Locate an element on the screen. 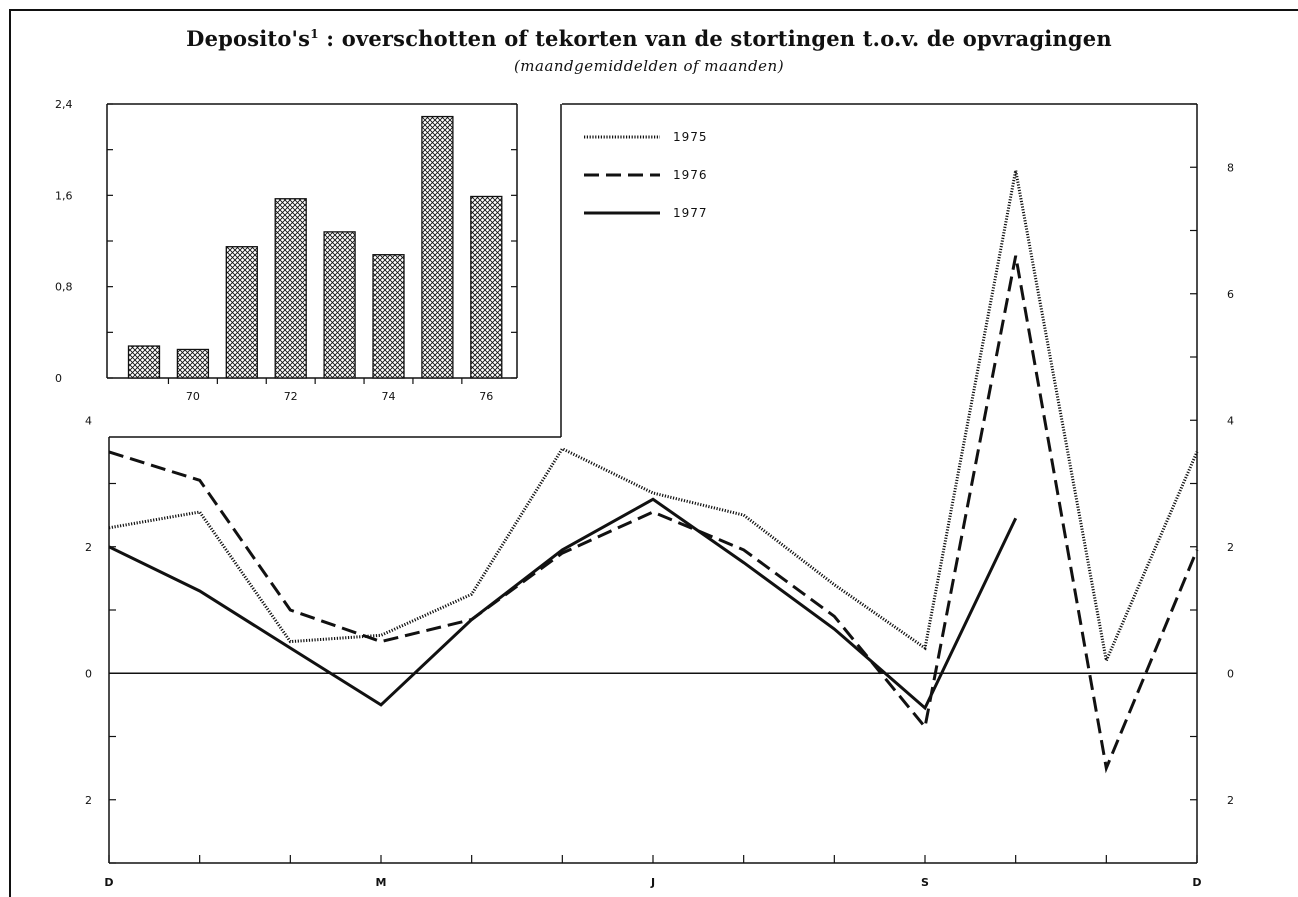 Image resolution: width=1298 pixels, height=897 pixels. inset-x-tick-label: 76 is located at coordinates (486, 396).